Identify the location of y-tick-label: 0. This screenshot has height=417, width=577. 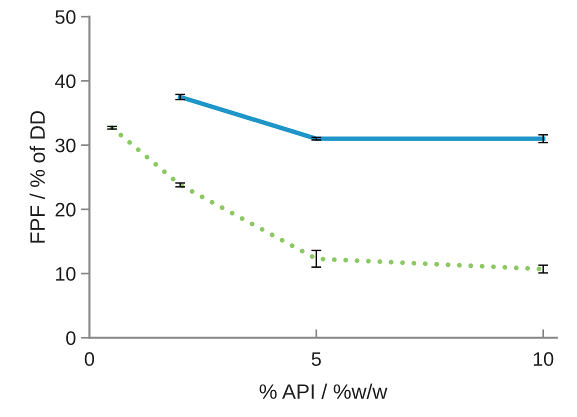
(71, 338).